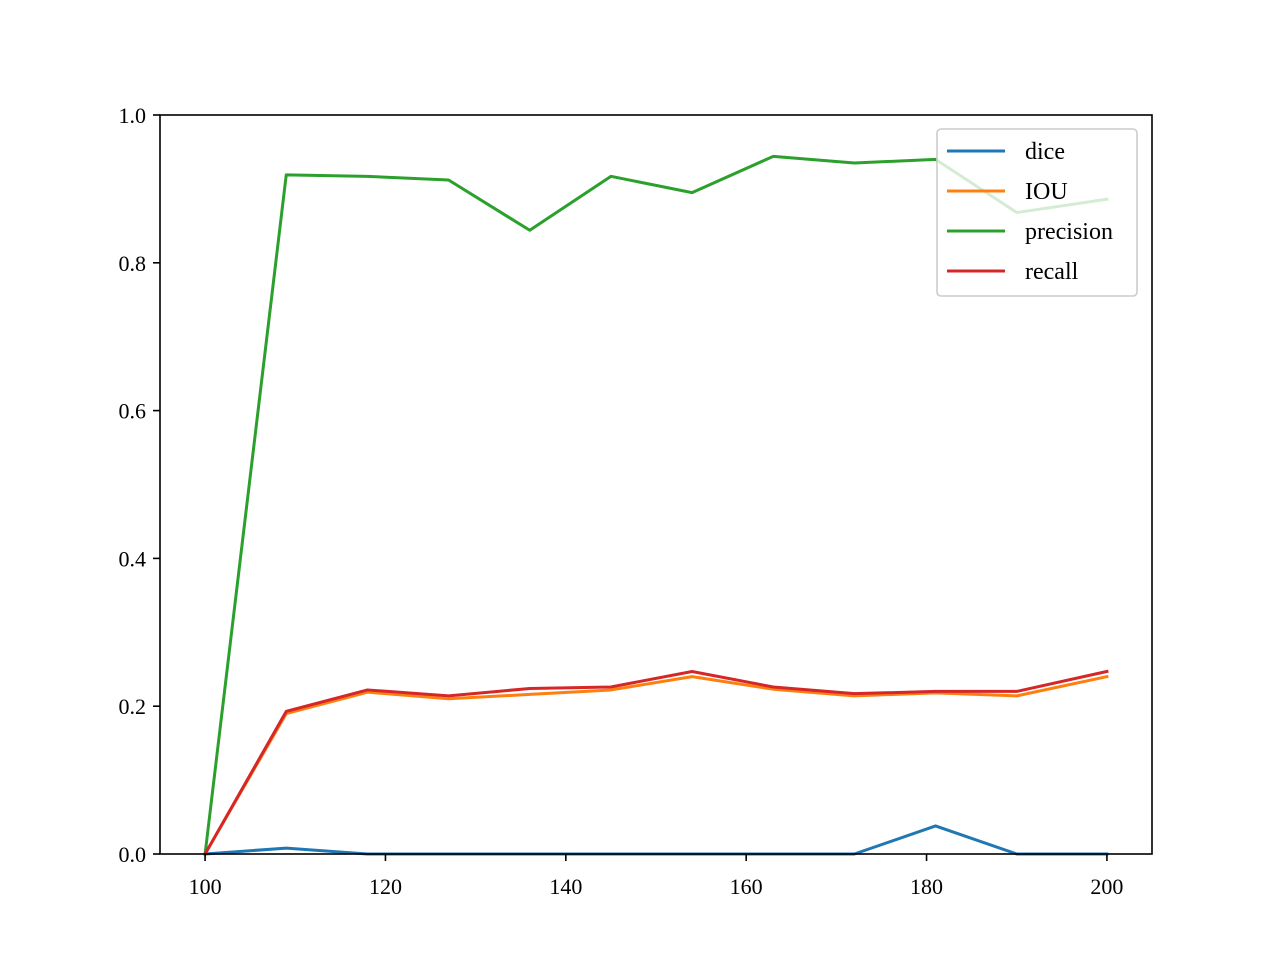 This screenshot has height=960, width=1280. I want to click on legend-label-recall: recall, so click(1052, 272).